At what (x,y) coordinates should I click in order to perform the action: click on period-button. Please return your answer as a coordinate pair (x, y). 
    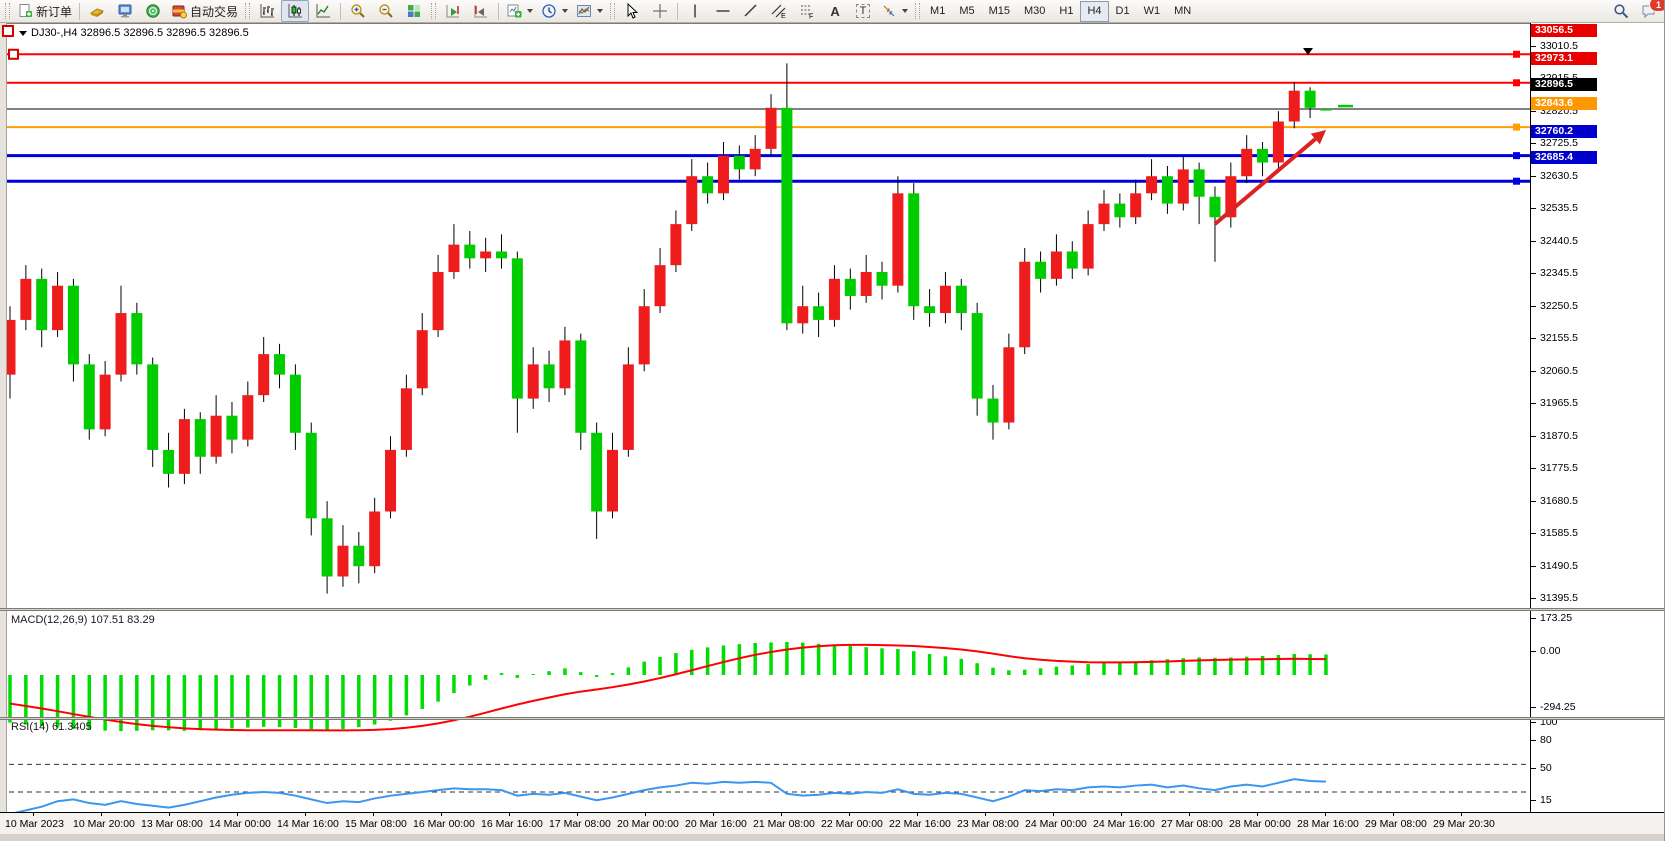
    Looking at the image, I should click on (554, 11).